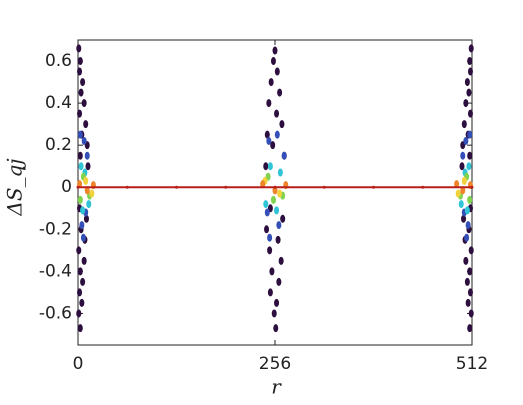  I want to click on y-tick-label: 0, so click(66, 187).